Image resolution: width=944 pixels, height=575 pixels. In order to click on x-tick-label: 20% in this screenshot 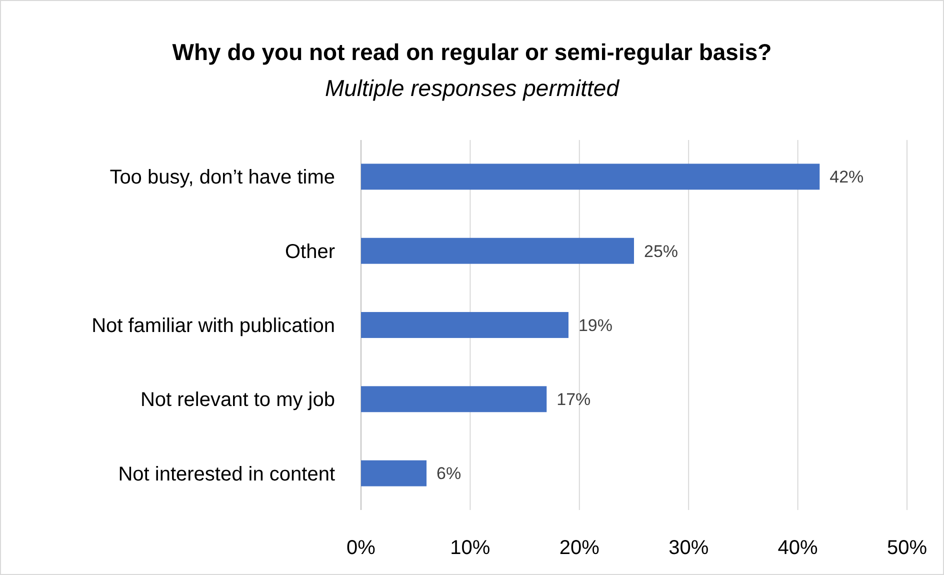, I will do `click(579, 548)`.